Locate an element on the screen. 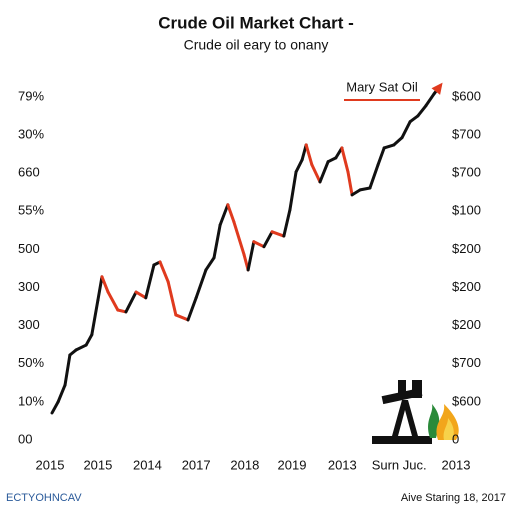 The image size is (512, 512). x-tick-label: 2017 is located at coordinates (196, 464).